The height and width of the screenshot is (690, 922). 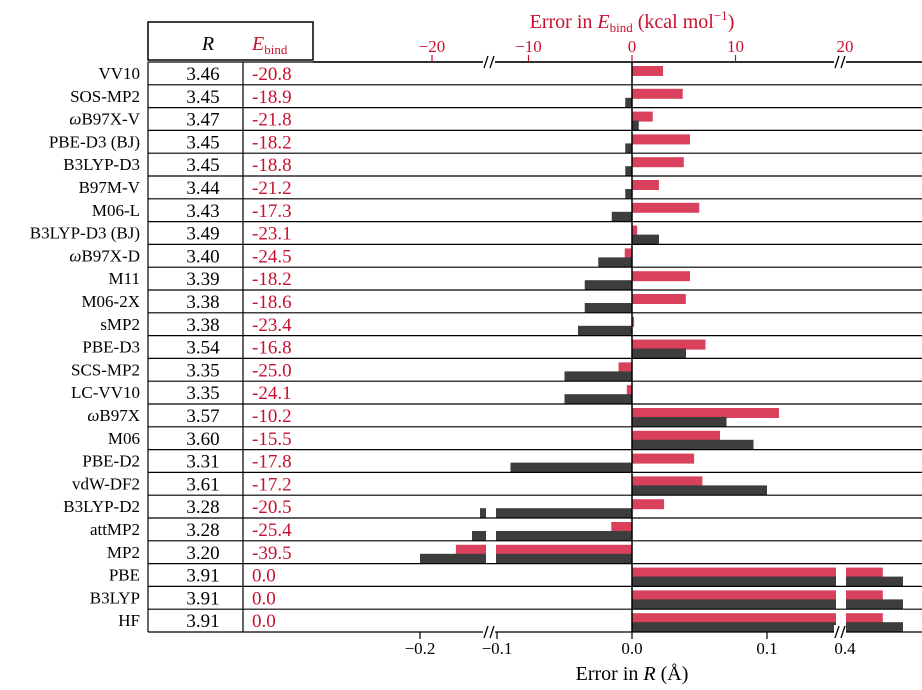 I want to click on method-name: B3LYP, so click(x=115, y=597).